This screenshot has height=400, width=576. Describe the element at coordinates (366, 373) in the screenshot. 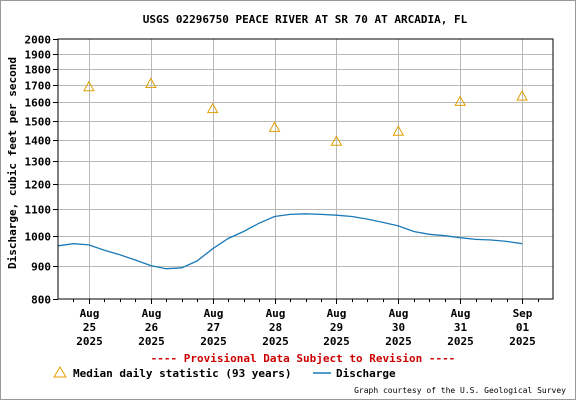

I see `legend-discharge-label: Discharge` at that location.